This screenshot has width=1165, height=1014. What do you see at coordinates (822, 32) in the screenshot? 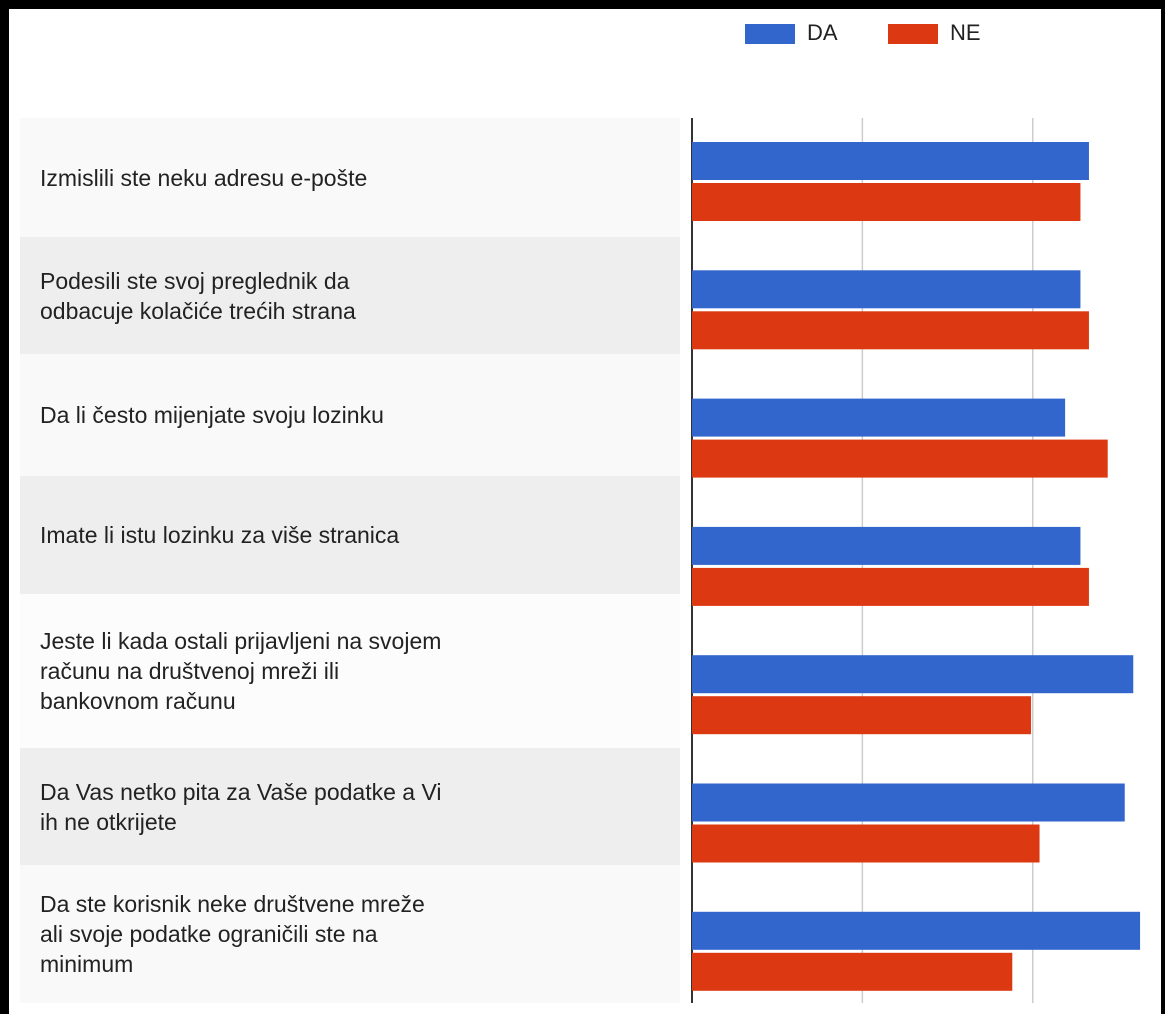
I see `legend-label: DA` at bounding box center [822, 32].